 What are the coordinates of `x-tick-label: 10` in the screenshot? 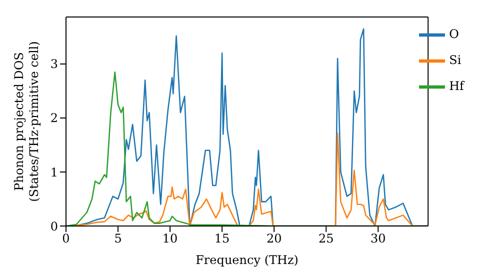 It's located at (170, 239).